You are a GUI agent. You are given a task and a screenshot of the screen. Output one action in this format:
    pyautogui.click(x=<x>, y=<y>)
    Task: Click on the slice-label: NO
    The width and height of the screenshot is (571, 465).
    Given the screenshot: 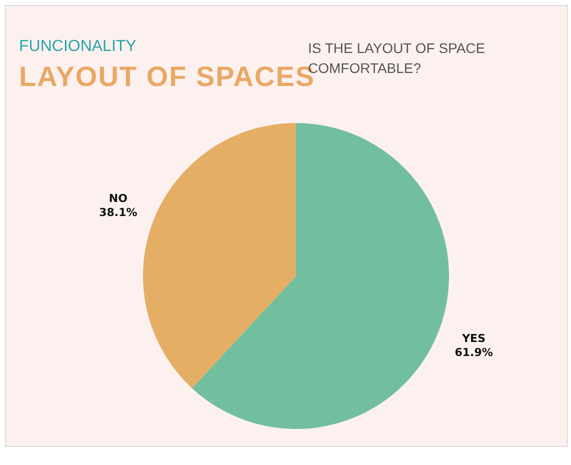 What is the action you would take?
    pyautogui.click(x=118, y=199)
    